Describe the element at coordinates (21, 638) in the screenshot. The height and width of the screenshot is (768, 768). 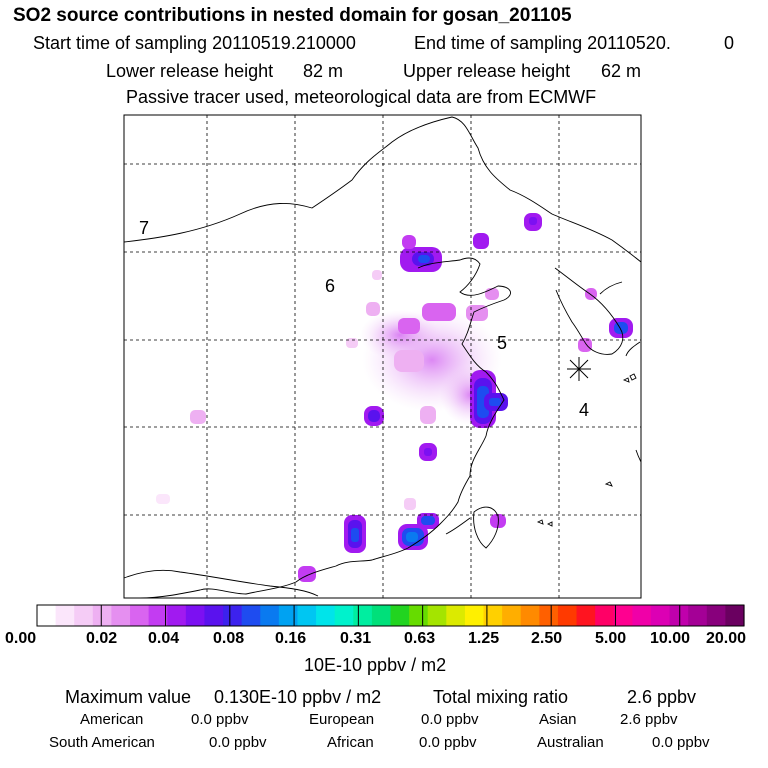
I see `colorbar-tick-label: 0.00` at that location.